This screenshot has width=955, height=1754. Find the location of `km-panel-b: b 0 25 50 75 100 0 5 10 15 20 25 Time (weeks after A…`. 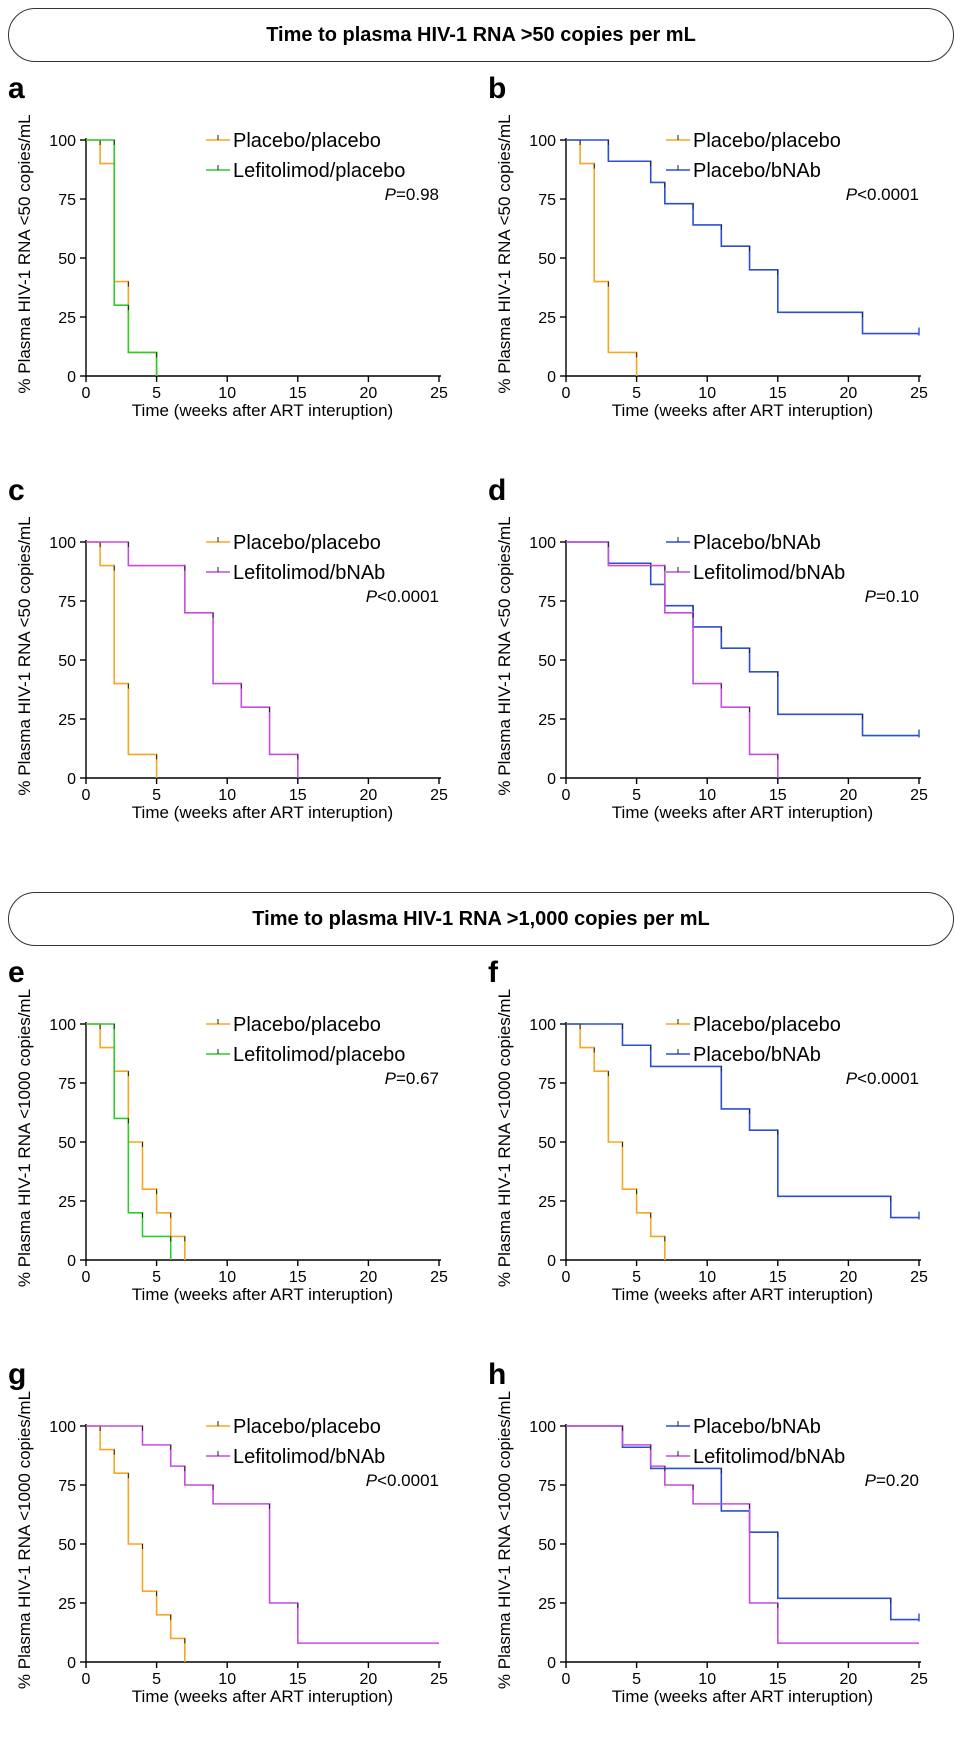

km-panel-b: b 0 25 50 75 100 0 5 10 15 20 25 Time (weeks after A… is located at coordinates (708, 246).